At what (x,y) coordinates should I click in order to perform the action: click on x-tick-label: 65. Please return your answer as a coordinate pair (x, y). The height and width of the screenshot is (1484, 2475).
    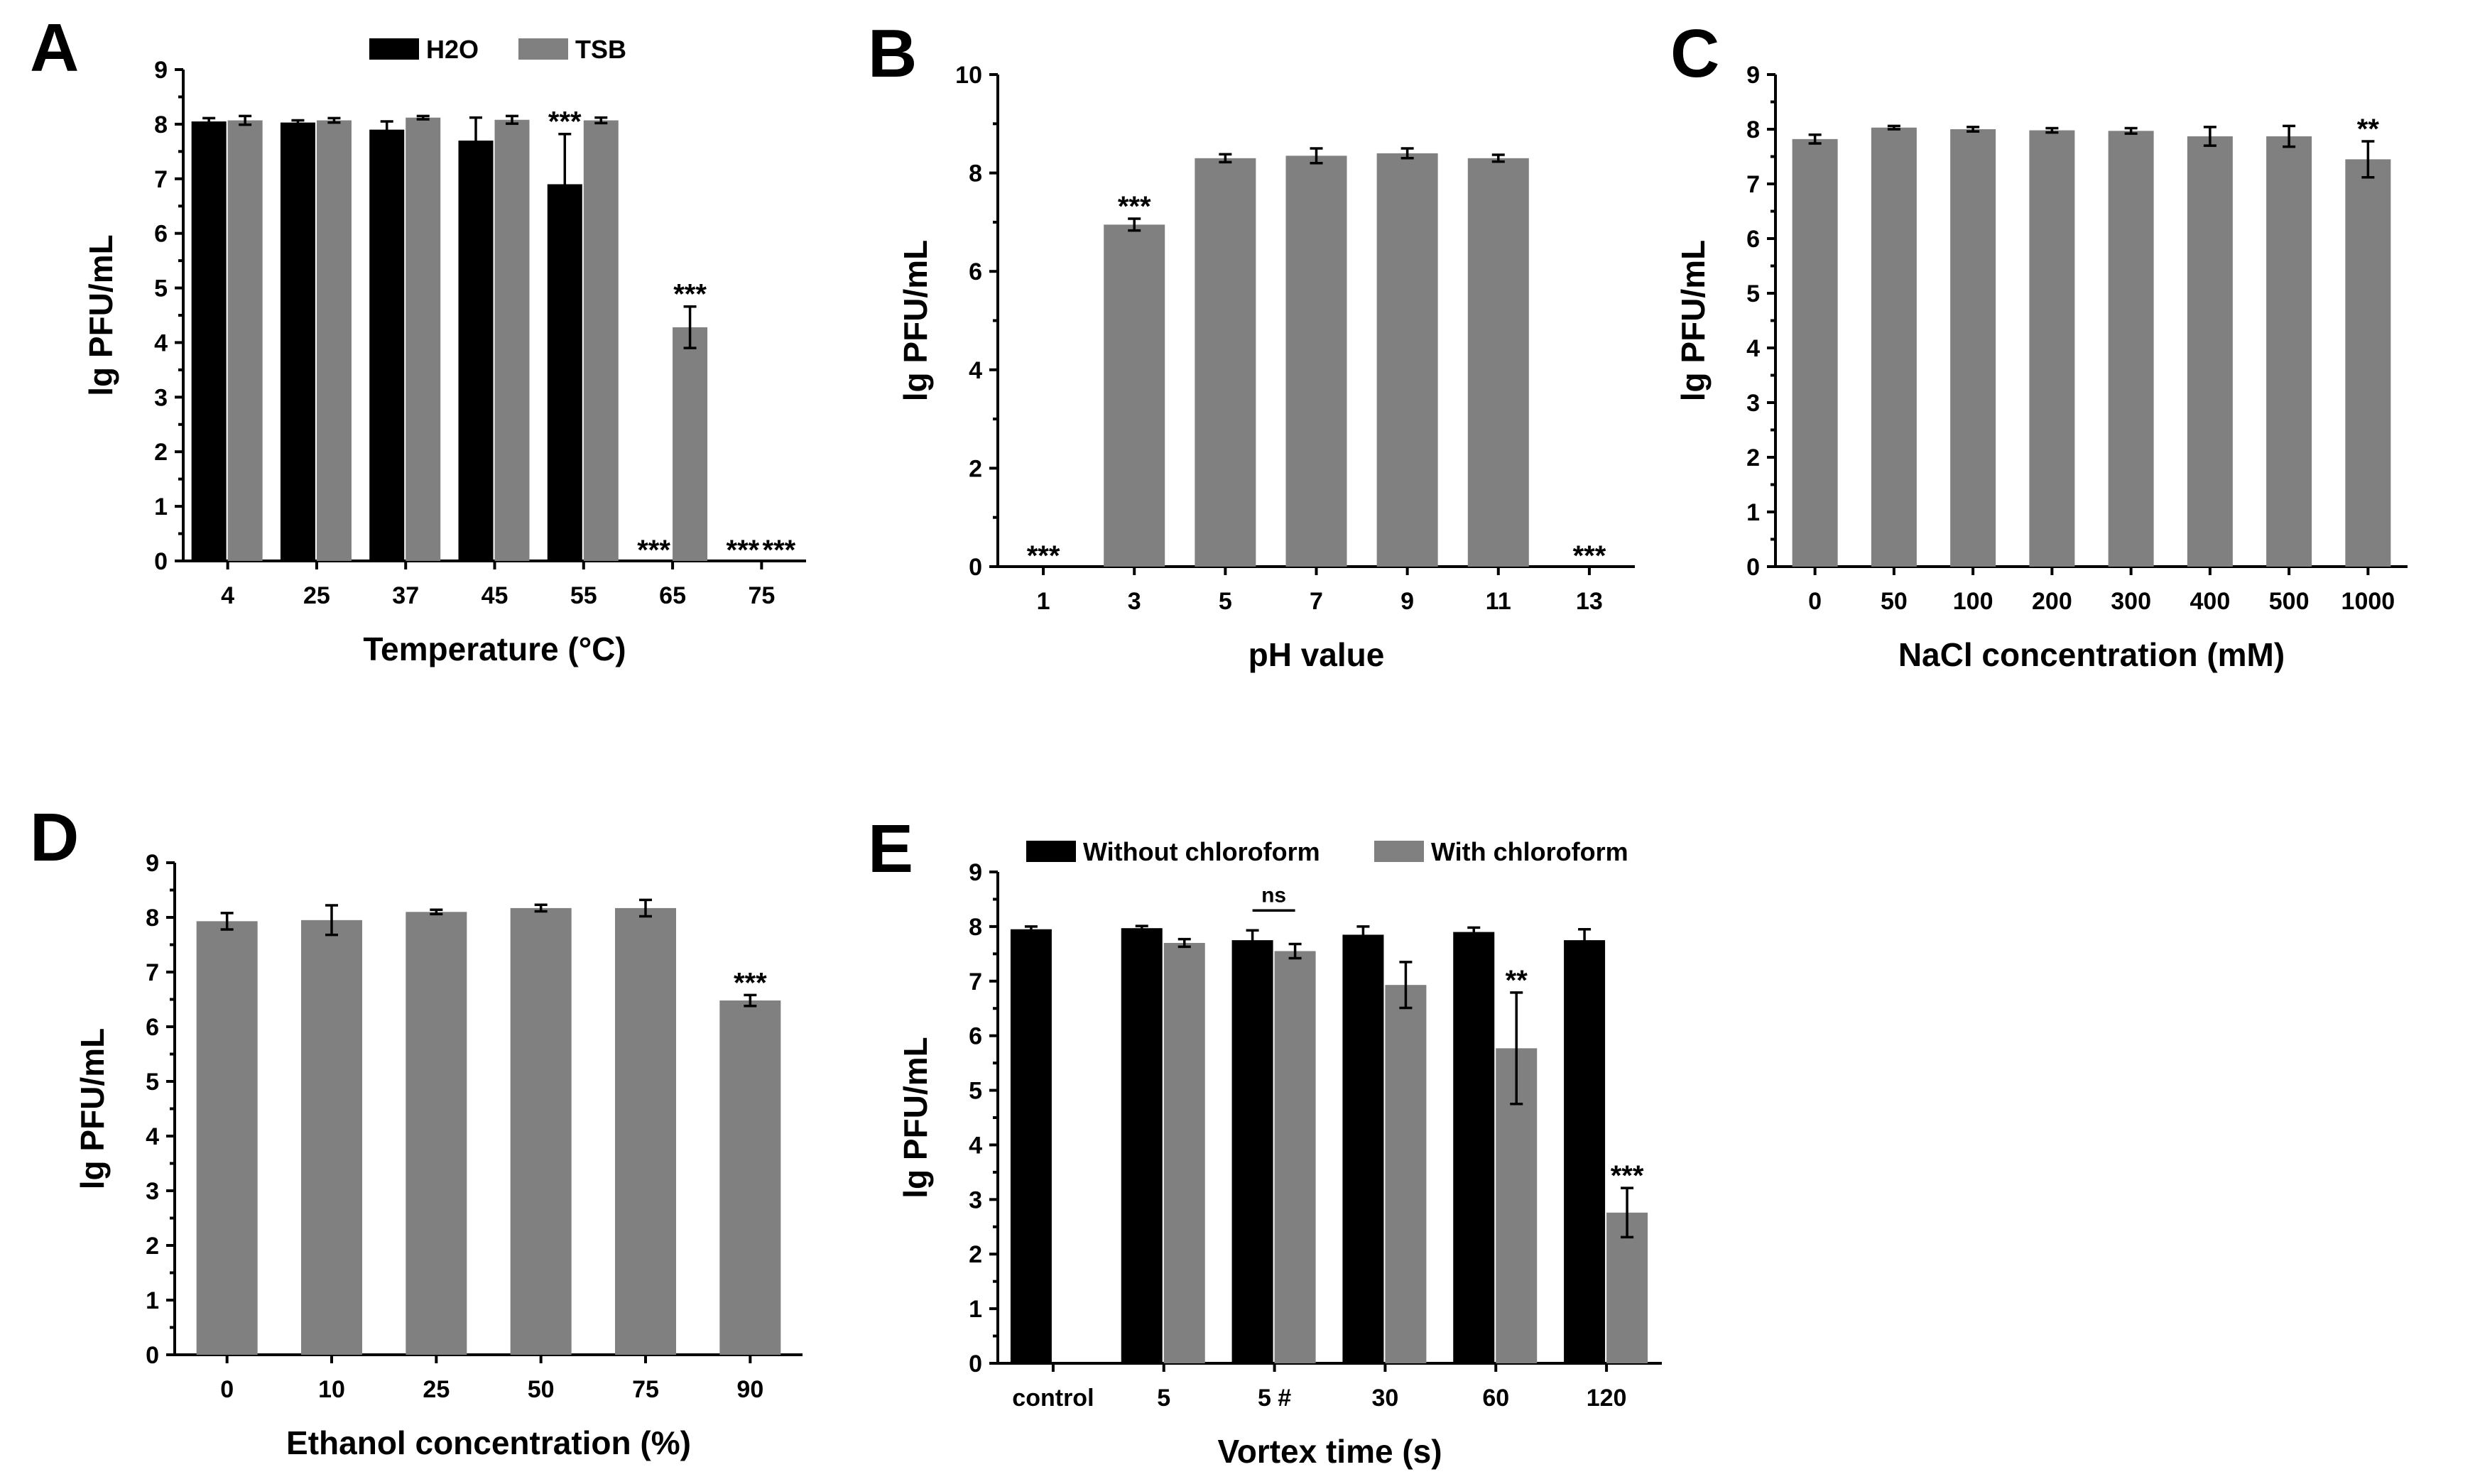
    Looking at the image, I should click on (672, 595).